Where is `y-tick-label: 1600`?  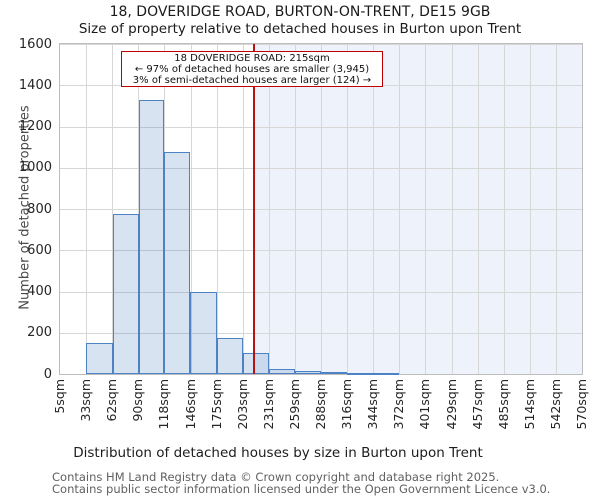
y-tick-label: 1600 is located at coordinates (35, 44).